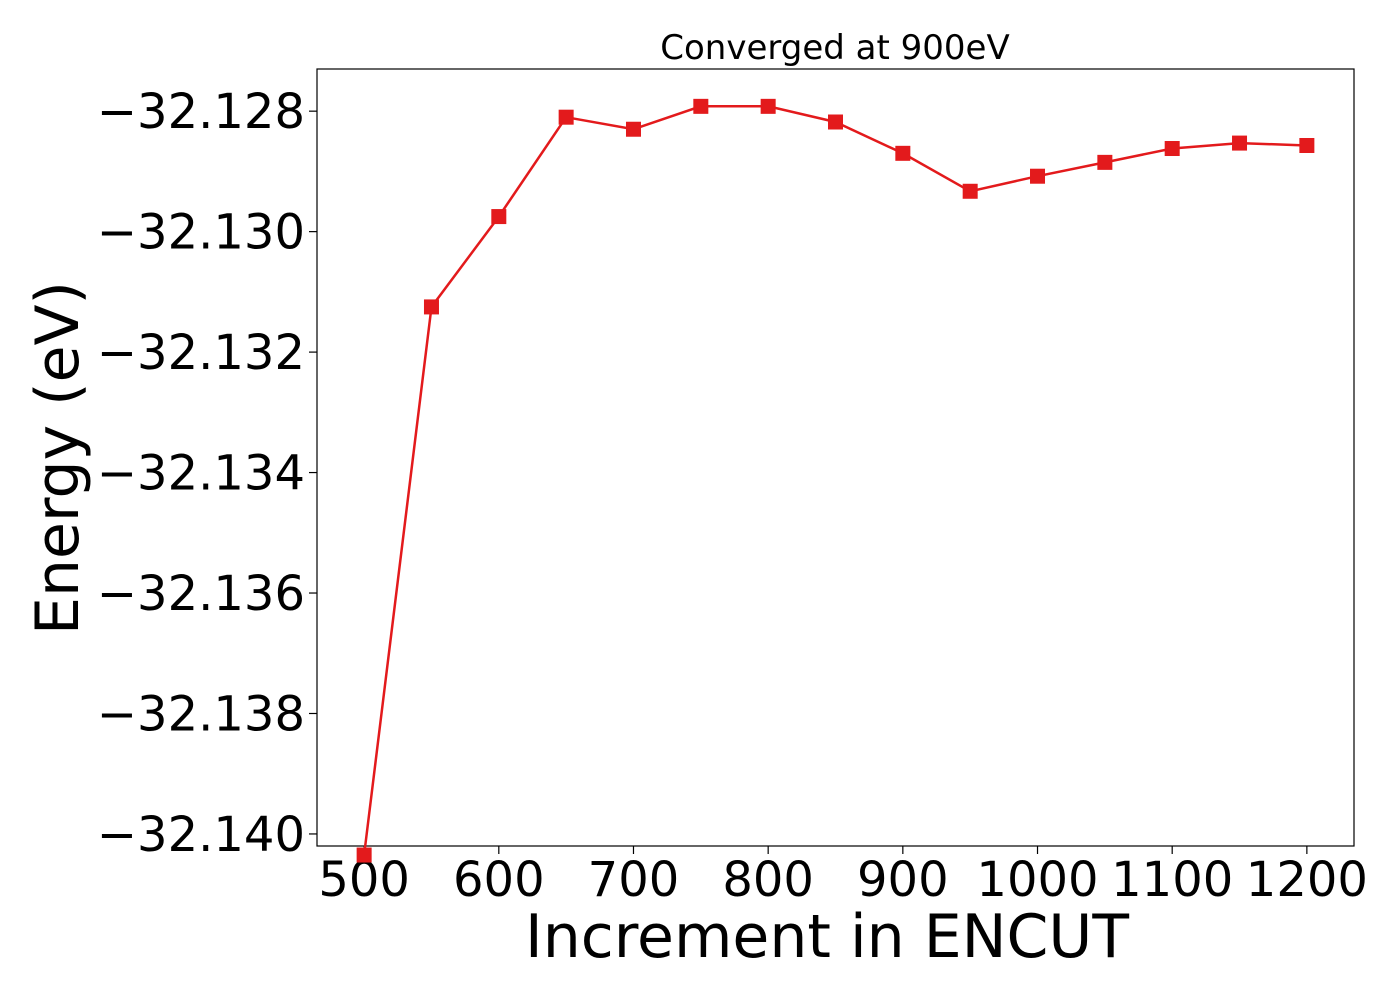  Describe the element at coordinates (499, 880) in the screenshot. I see `x-tick-label: 600` at that location.